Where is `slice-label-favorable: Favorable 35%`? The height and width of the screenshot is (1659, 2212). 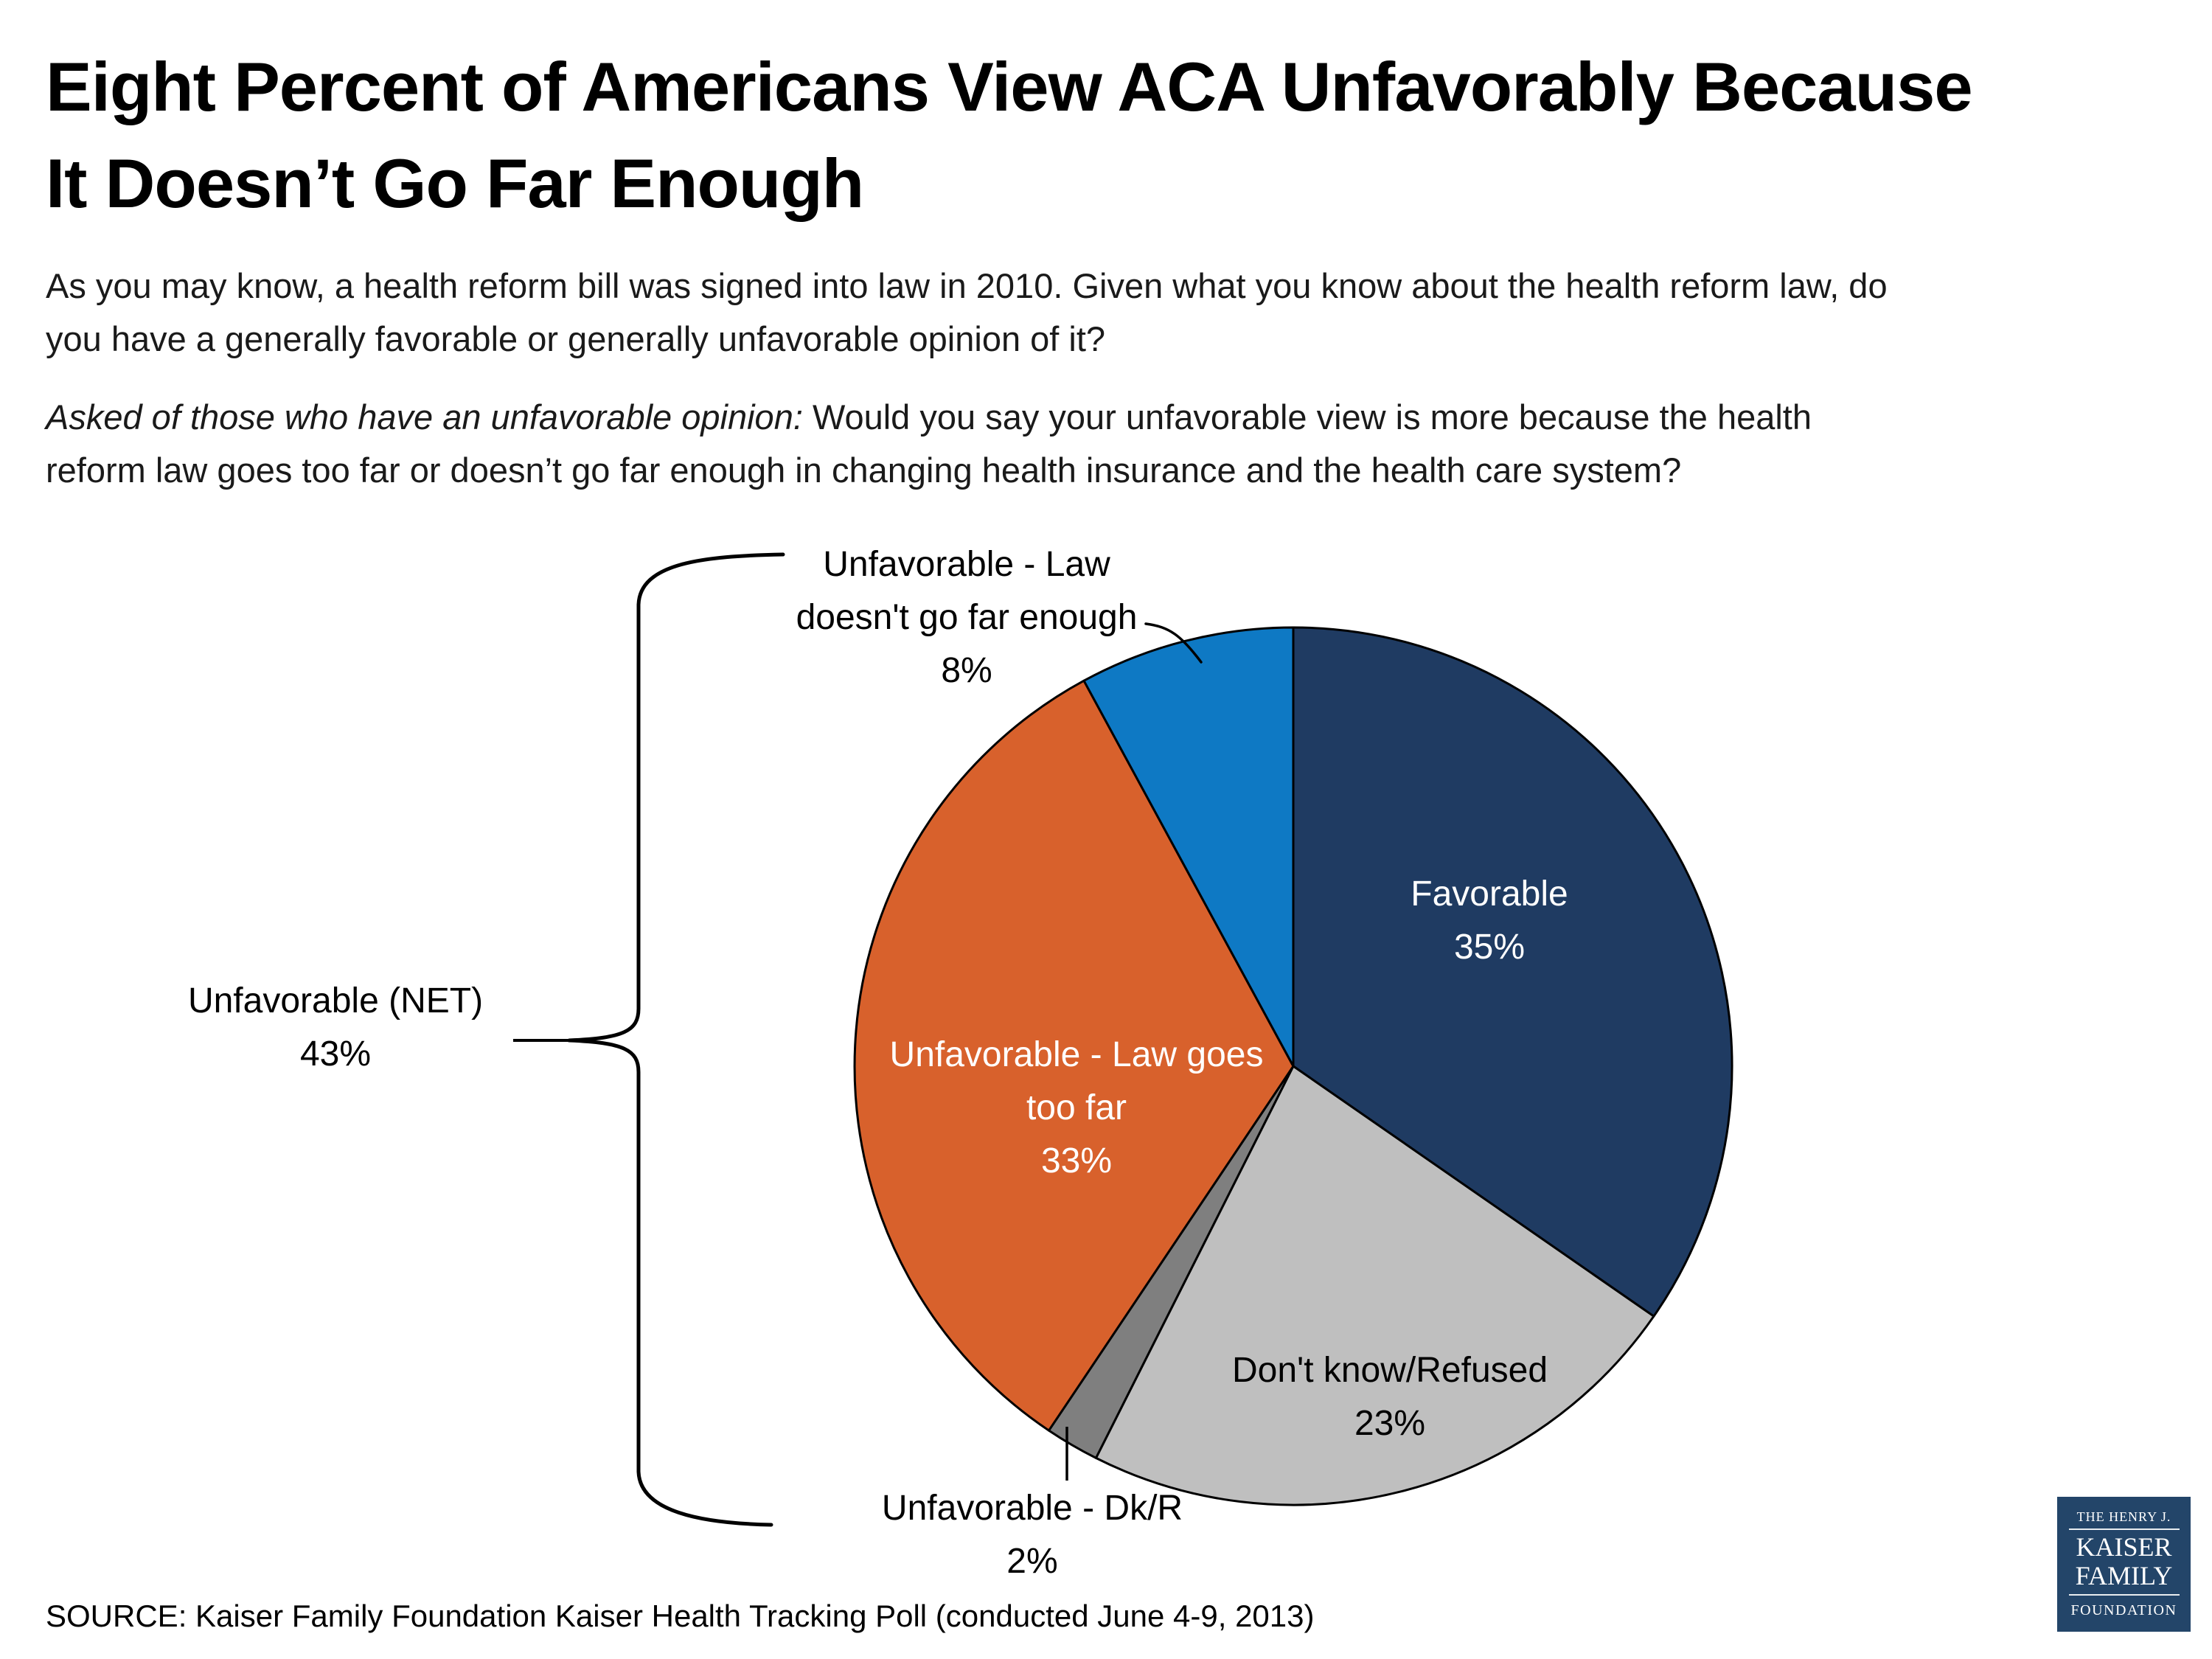 slice-label-favorable: Favorable 35% is located at coordinates (1489, 921).